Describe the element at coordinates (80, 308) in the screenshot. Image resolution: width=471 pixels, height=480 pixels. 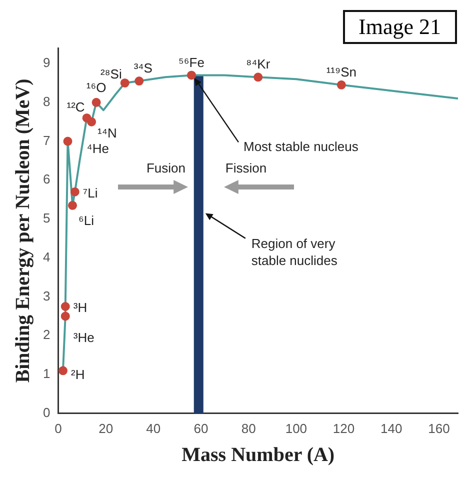
I see `annotation: ³H` at that location.